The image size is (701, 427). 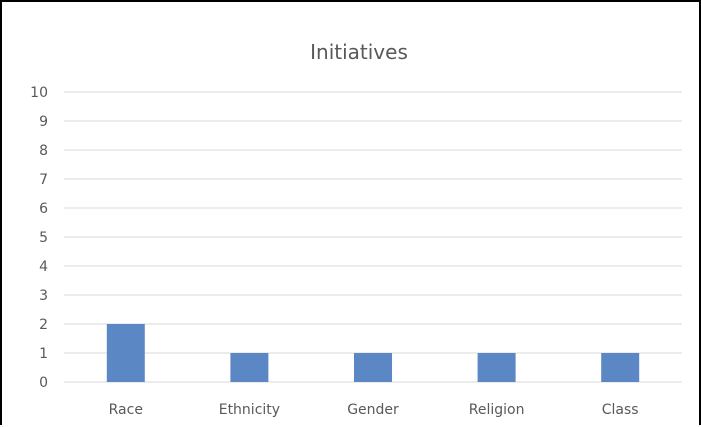 I want to click on y-tick-label-9: 9, so click(x=43, y=122).